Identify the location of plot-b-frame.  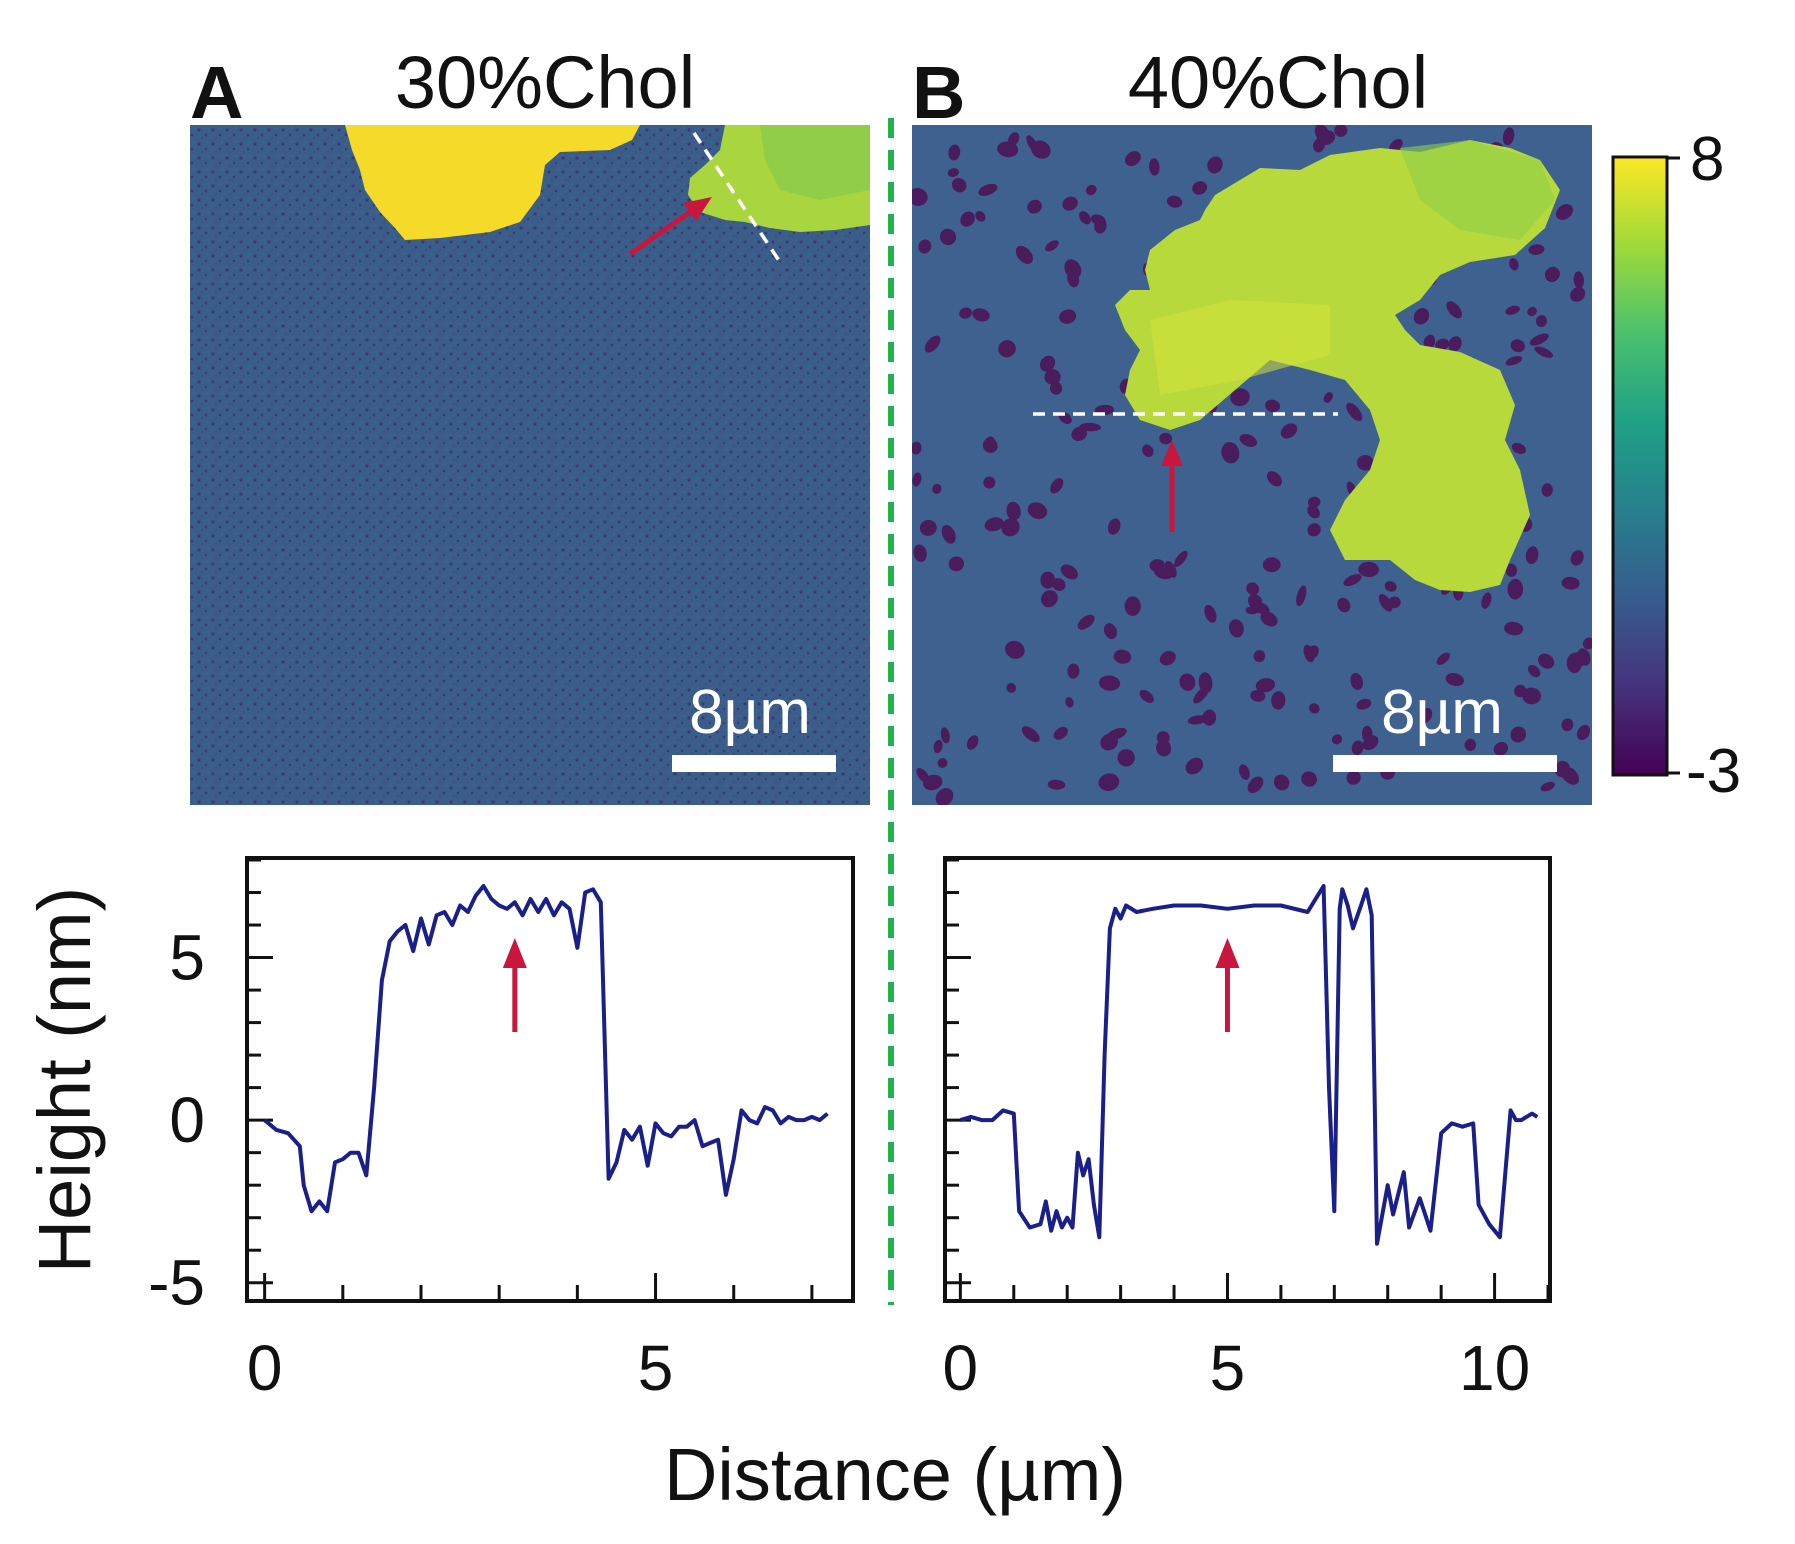
(1247, 1079).